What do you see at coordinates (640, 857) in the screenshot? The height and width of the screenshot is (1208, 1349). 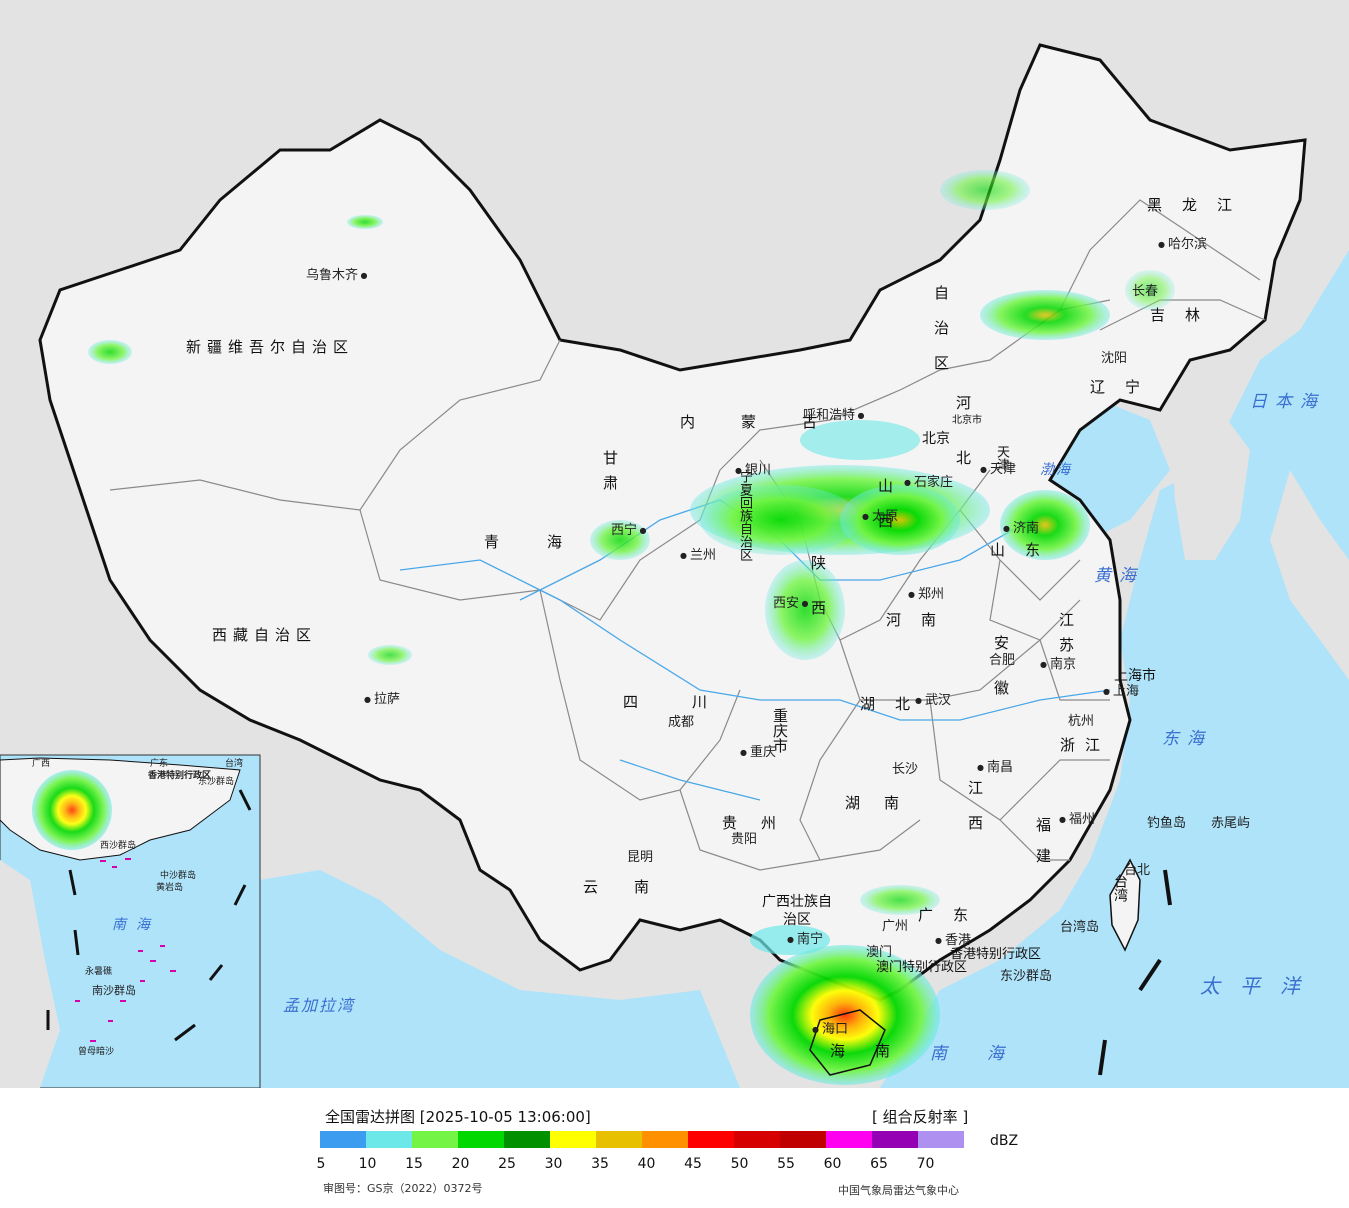 I see `city-kunming: 昆明` at bounding box center [640, 857].